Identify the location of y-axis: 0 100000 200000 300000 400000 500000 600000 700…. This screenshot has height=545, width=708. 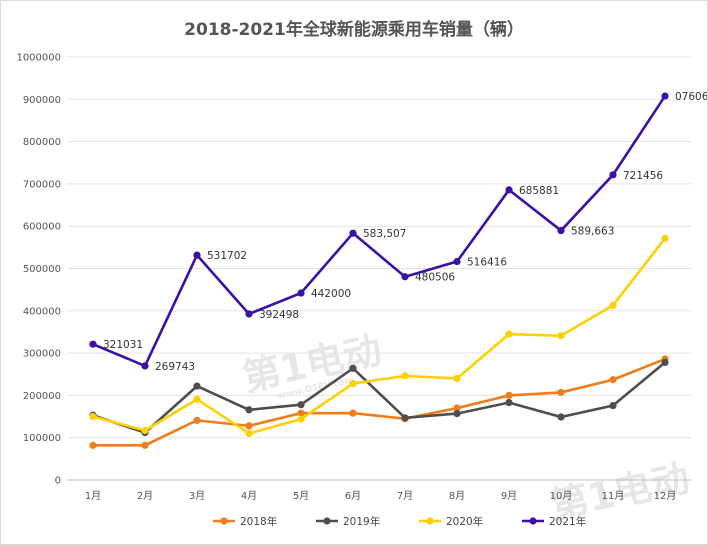
(38, 270).